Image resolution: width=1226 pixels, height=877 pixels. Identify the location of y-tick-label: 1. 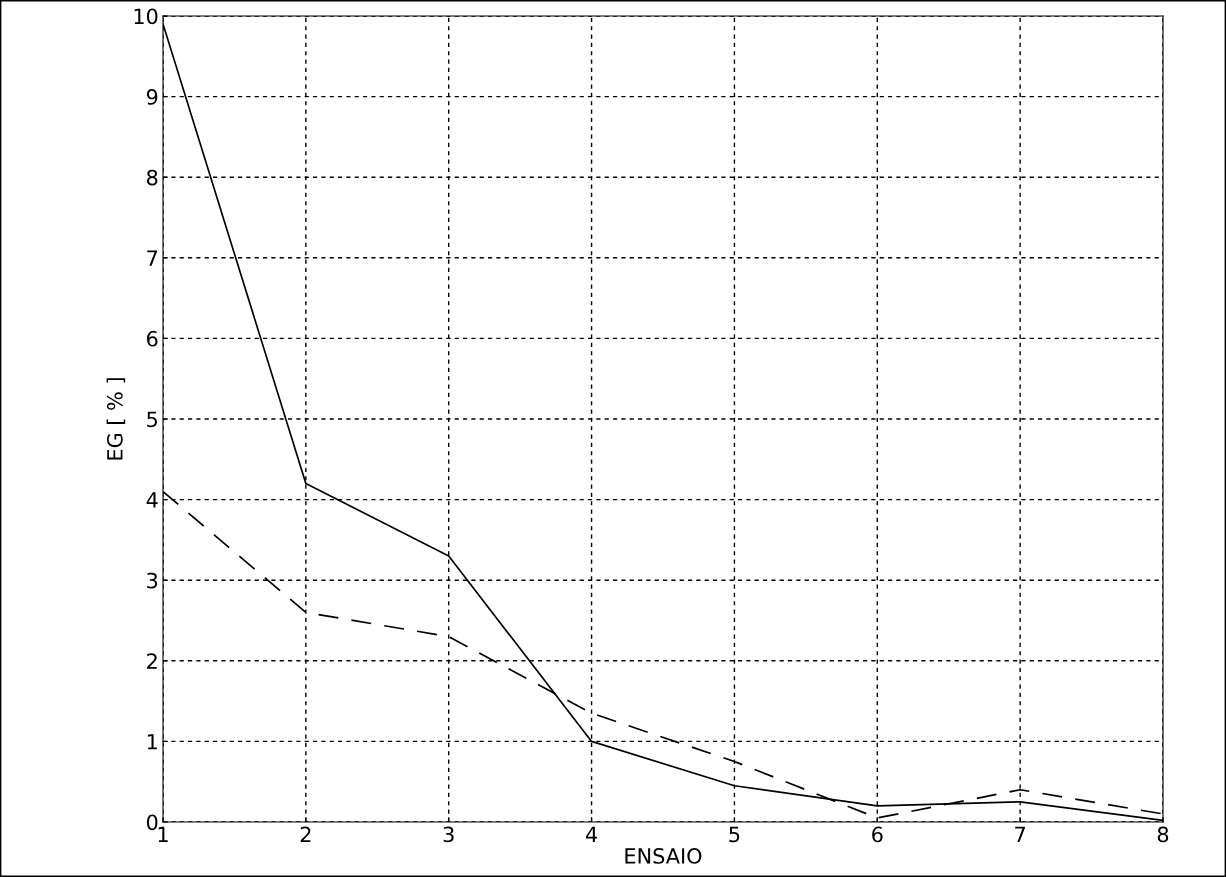
(152, 742).